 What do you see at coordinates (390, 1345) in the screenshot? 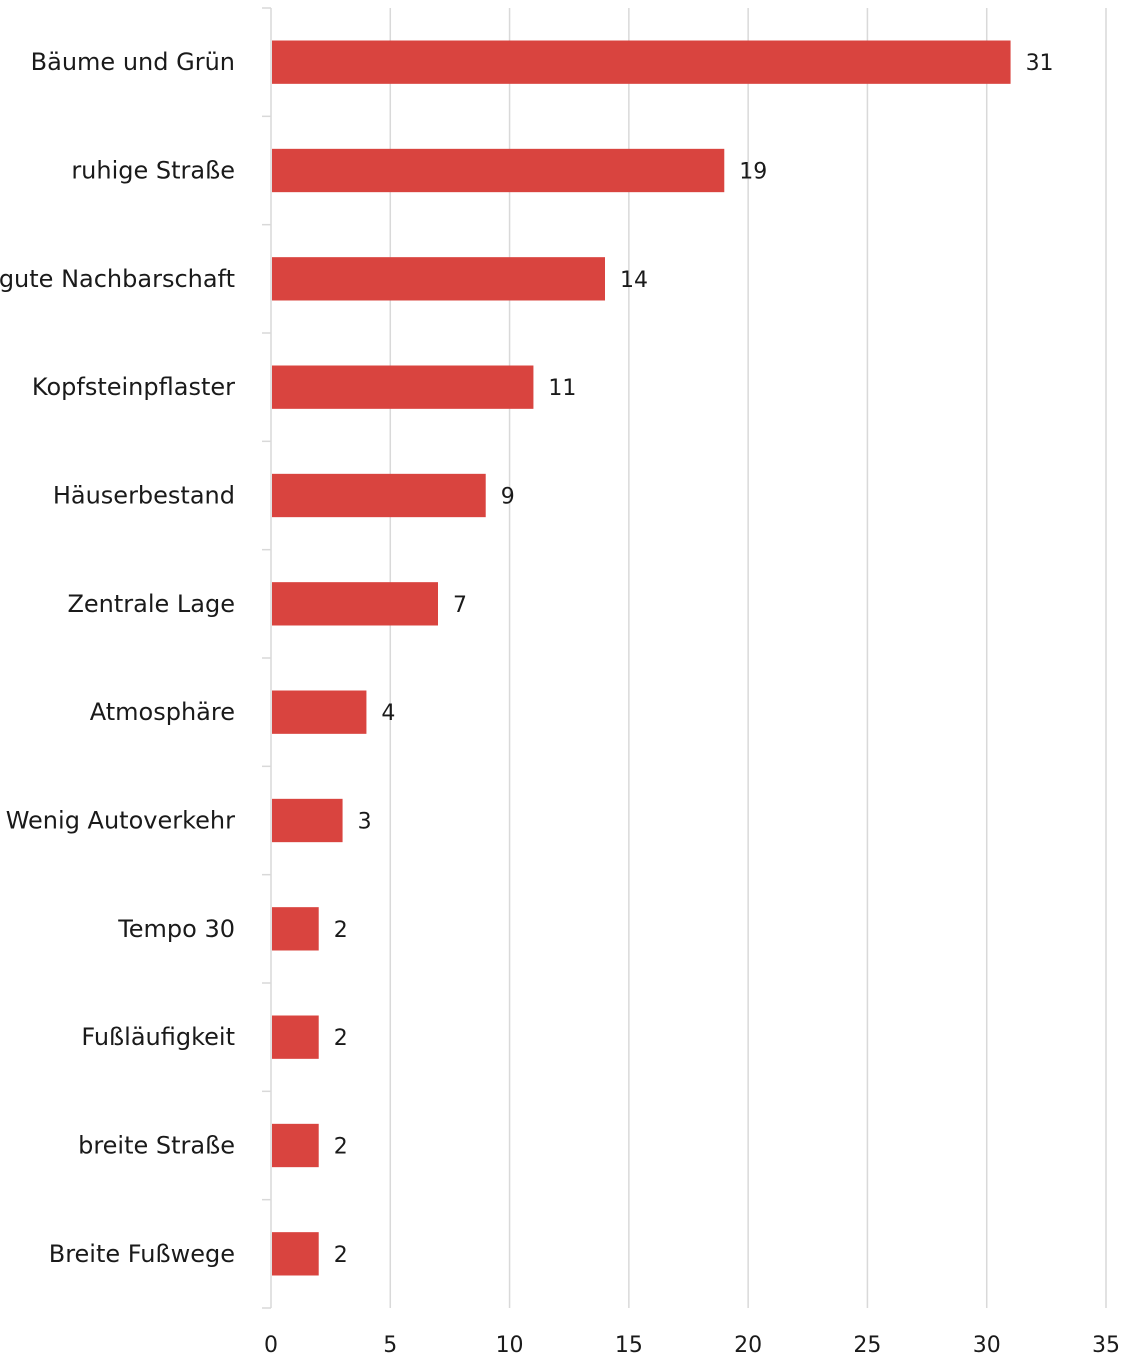
I see `x-tick-label: 5` at bounding box center [390, 1345].